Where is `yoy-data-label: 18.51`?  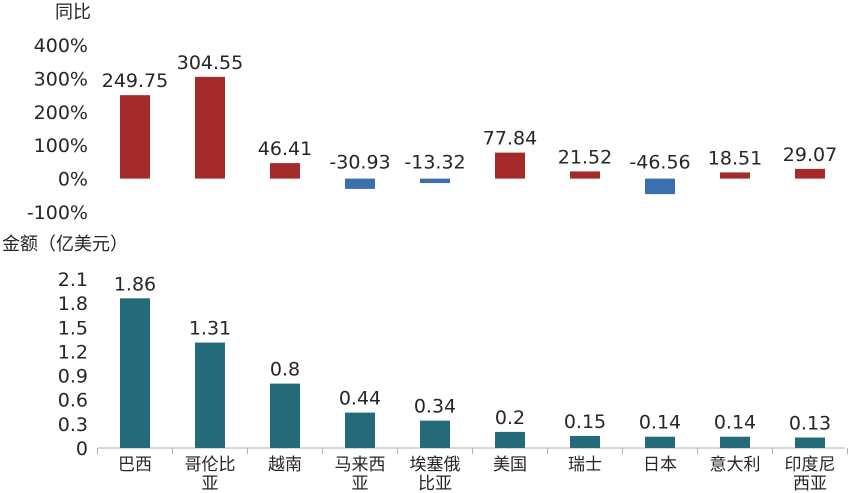 yoy-data-label: 18.51 is located at coordinates (735, 158).